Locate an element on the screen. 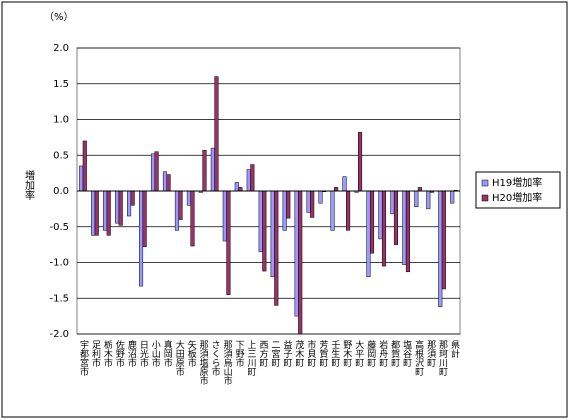 The width and height of the screenshot is (570, 420). x-tick-label: 市貝町 is located at coordinates (310, 353).